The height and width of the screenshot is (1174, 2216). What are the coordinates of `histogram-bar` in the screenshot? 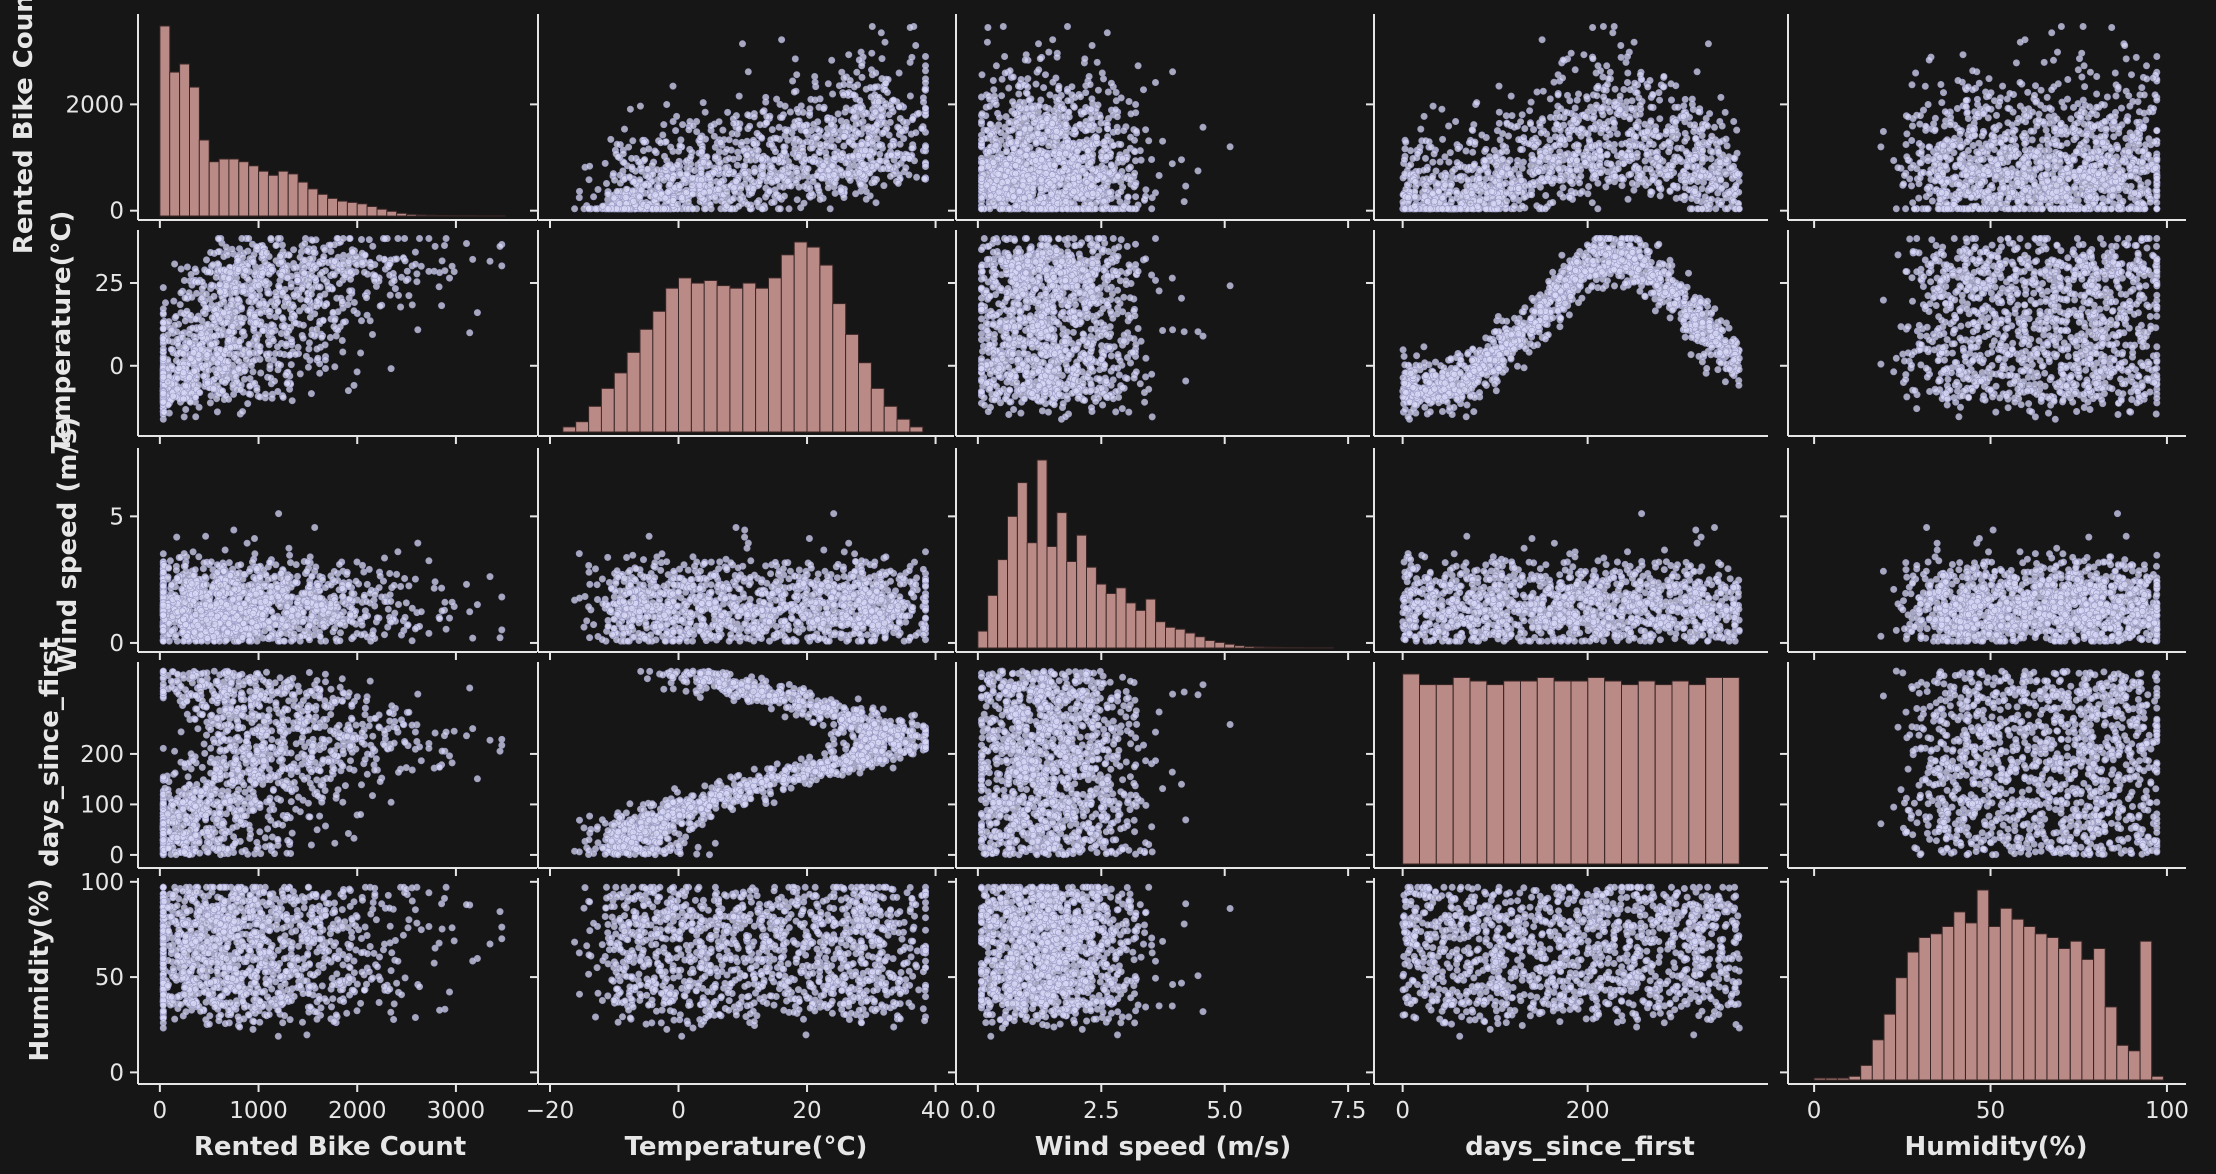 It's located at (412, 215).